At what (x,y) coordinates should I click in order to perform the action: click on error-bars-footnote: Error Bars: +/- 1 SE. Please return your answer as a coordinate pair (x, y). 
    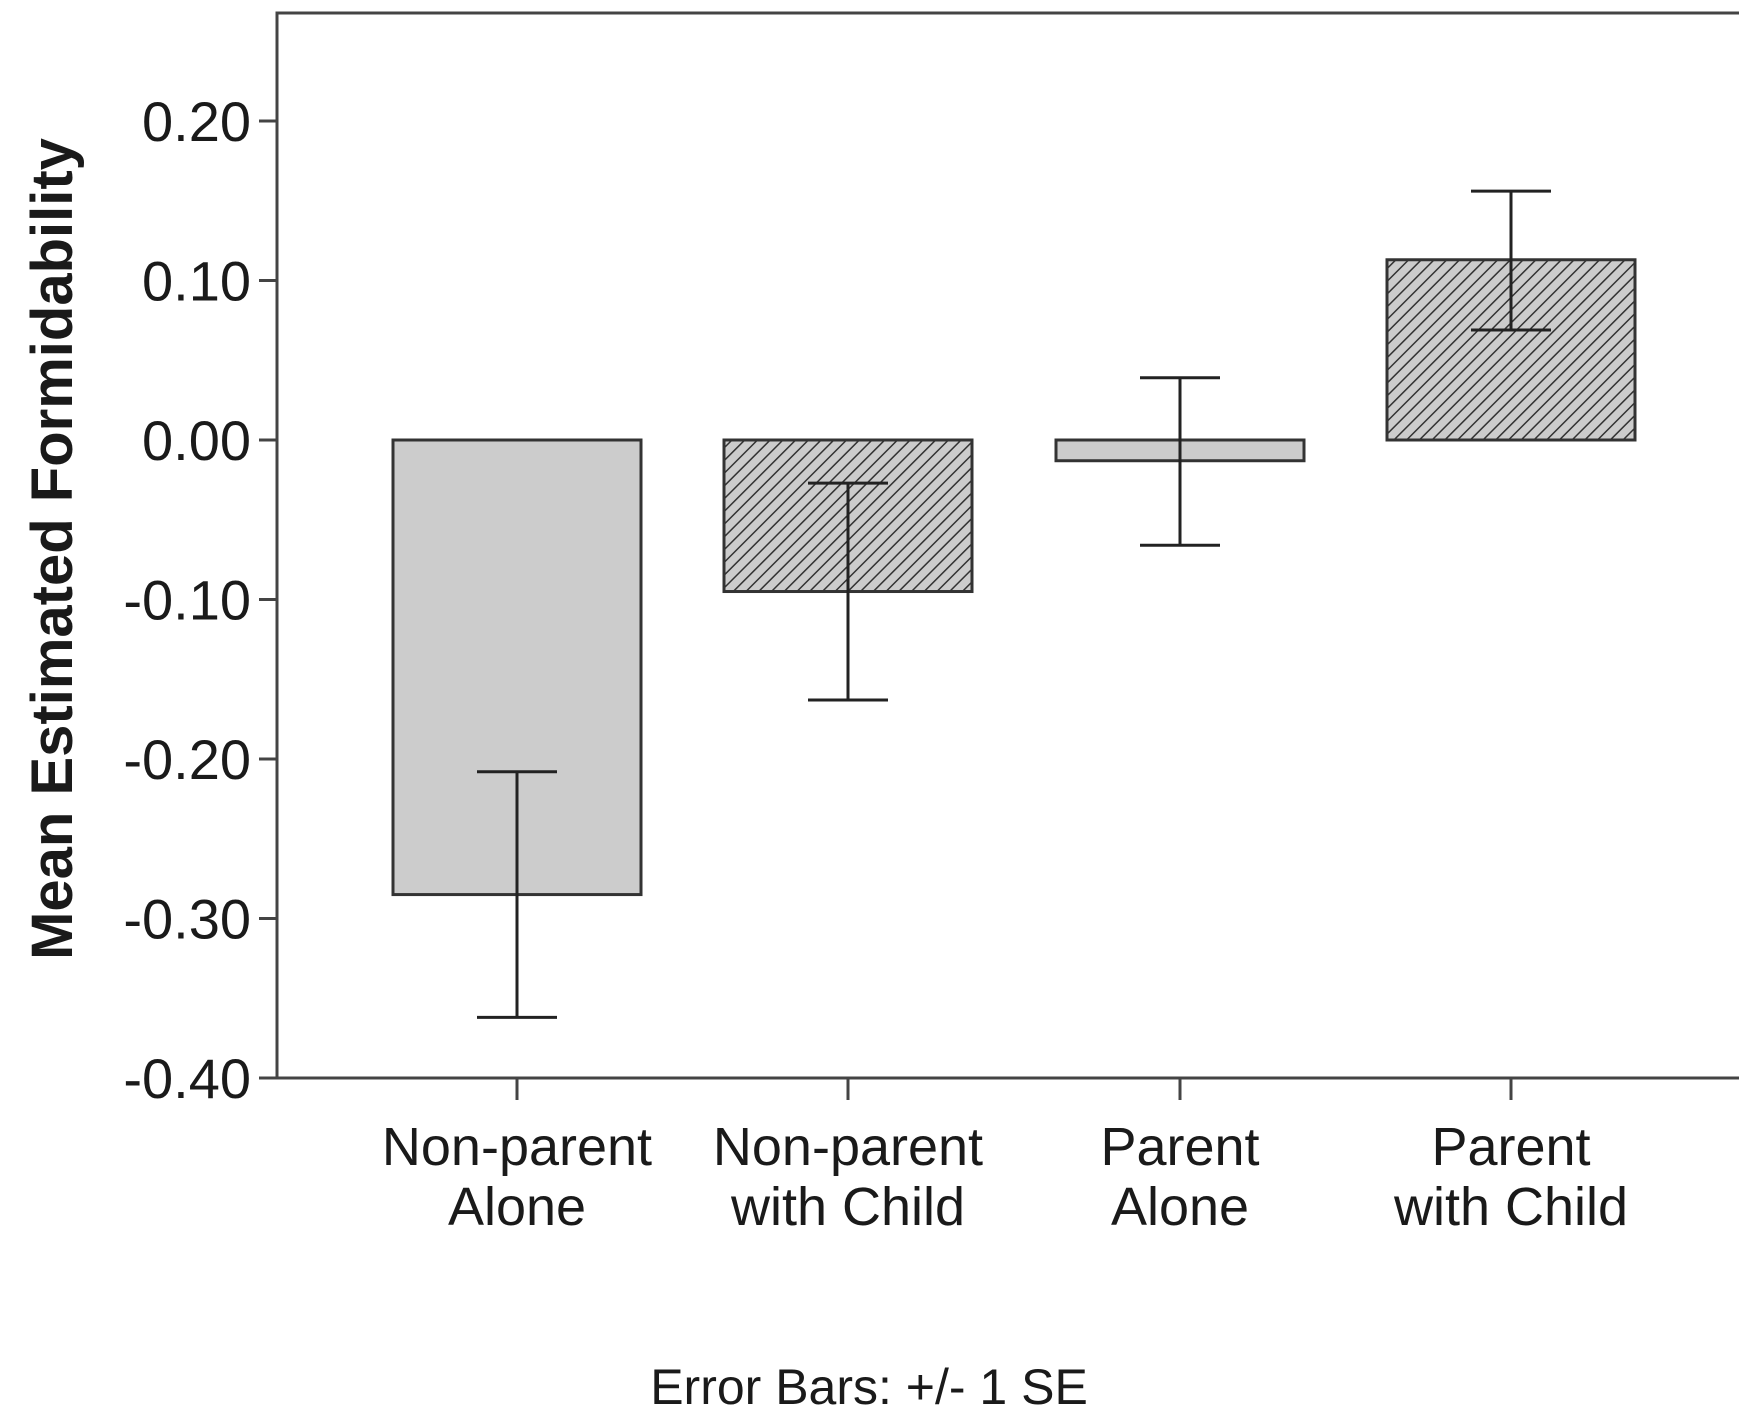
    Looking at the image, I should click on (869, 1386).